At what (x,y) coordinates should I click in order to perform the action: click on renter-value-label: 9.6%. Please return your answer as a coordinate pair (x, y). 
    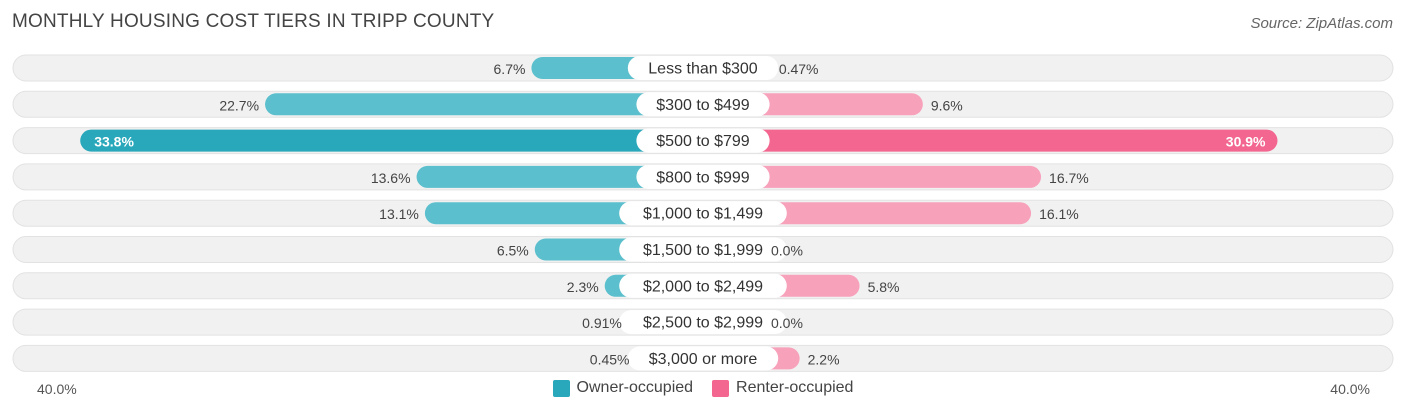
    Looking at the image, I should click on (947, 105).